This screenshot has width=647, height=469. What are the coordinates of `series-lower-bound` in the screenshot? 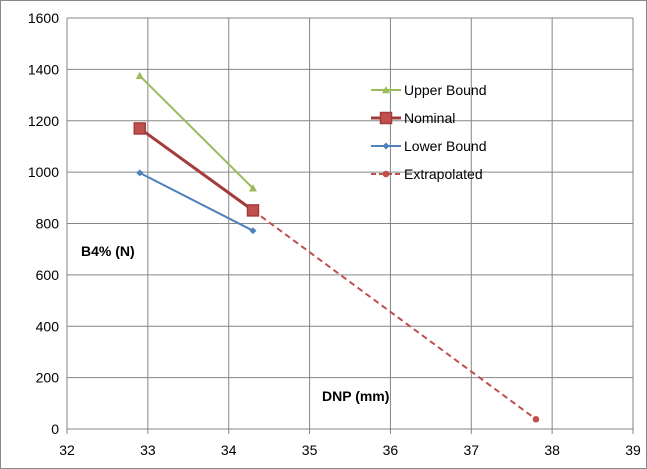 It's located at (196, 202).